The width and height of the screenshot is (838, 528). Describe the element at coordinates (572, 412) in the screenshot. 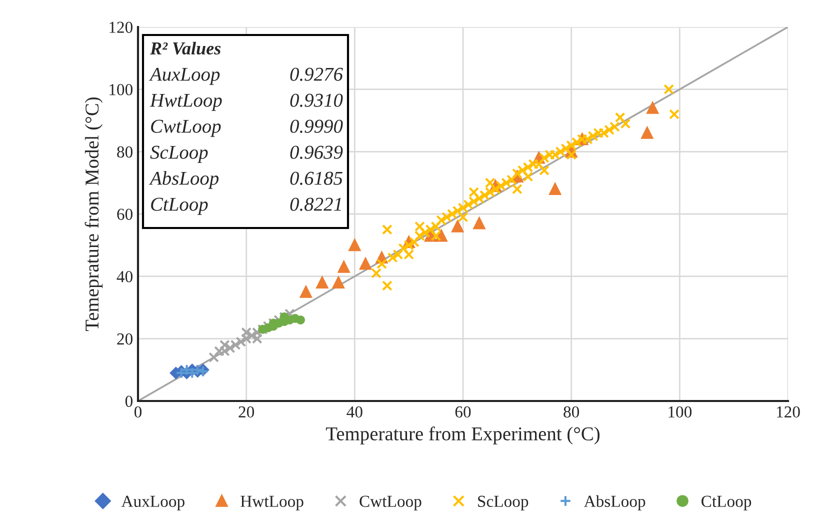

I see `x-tick-label: 80` at that location.